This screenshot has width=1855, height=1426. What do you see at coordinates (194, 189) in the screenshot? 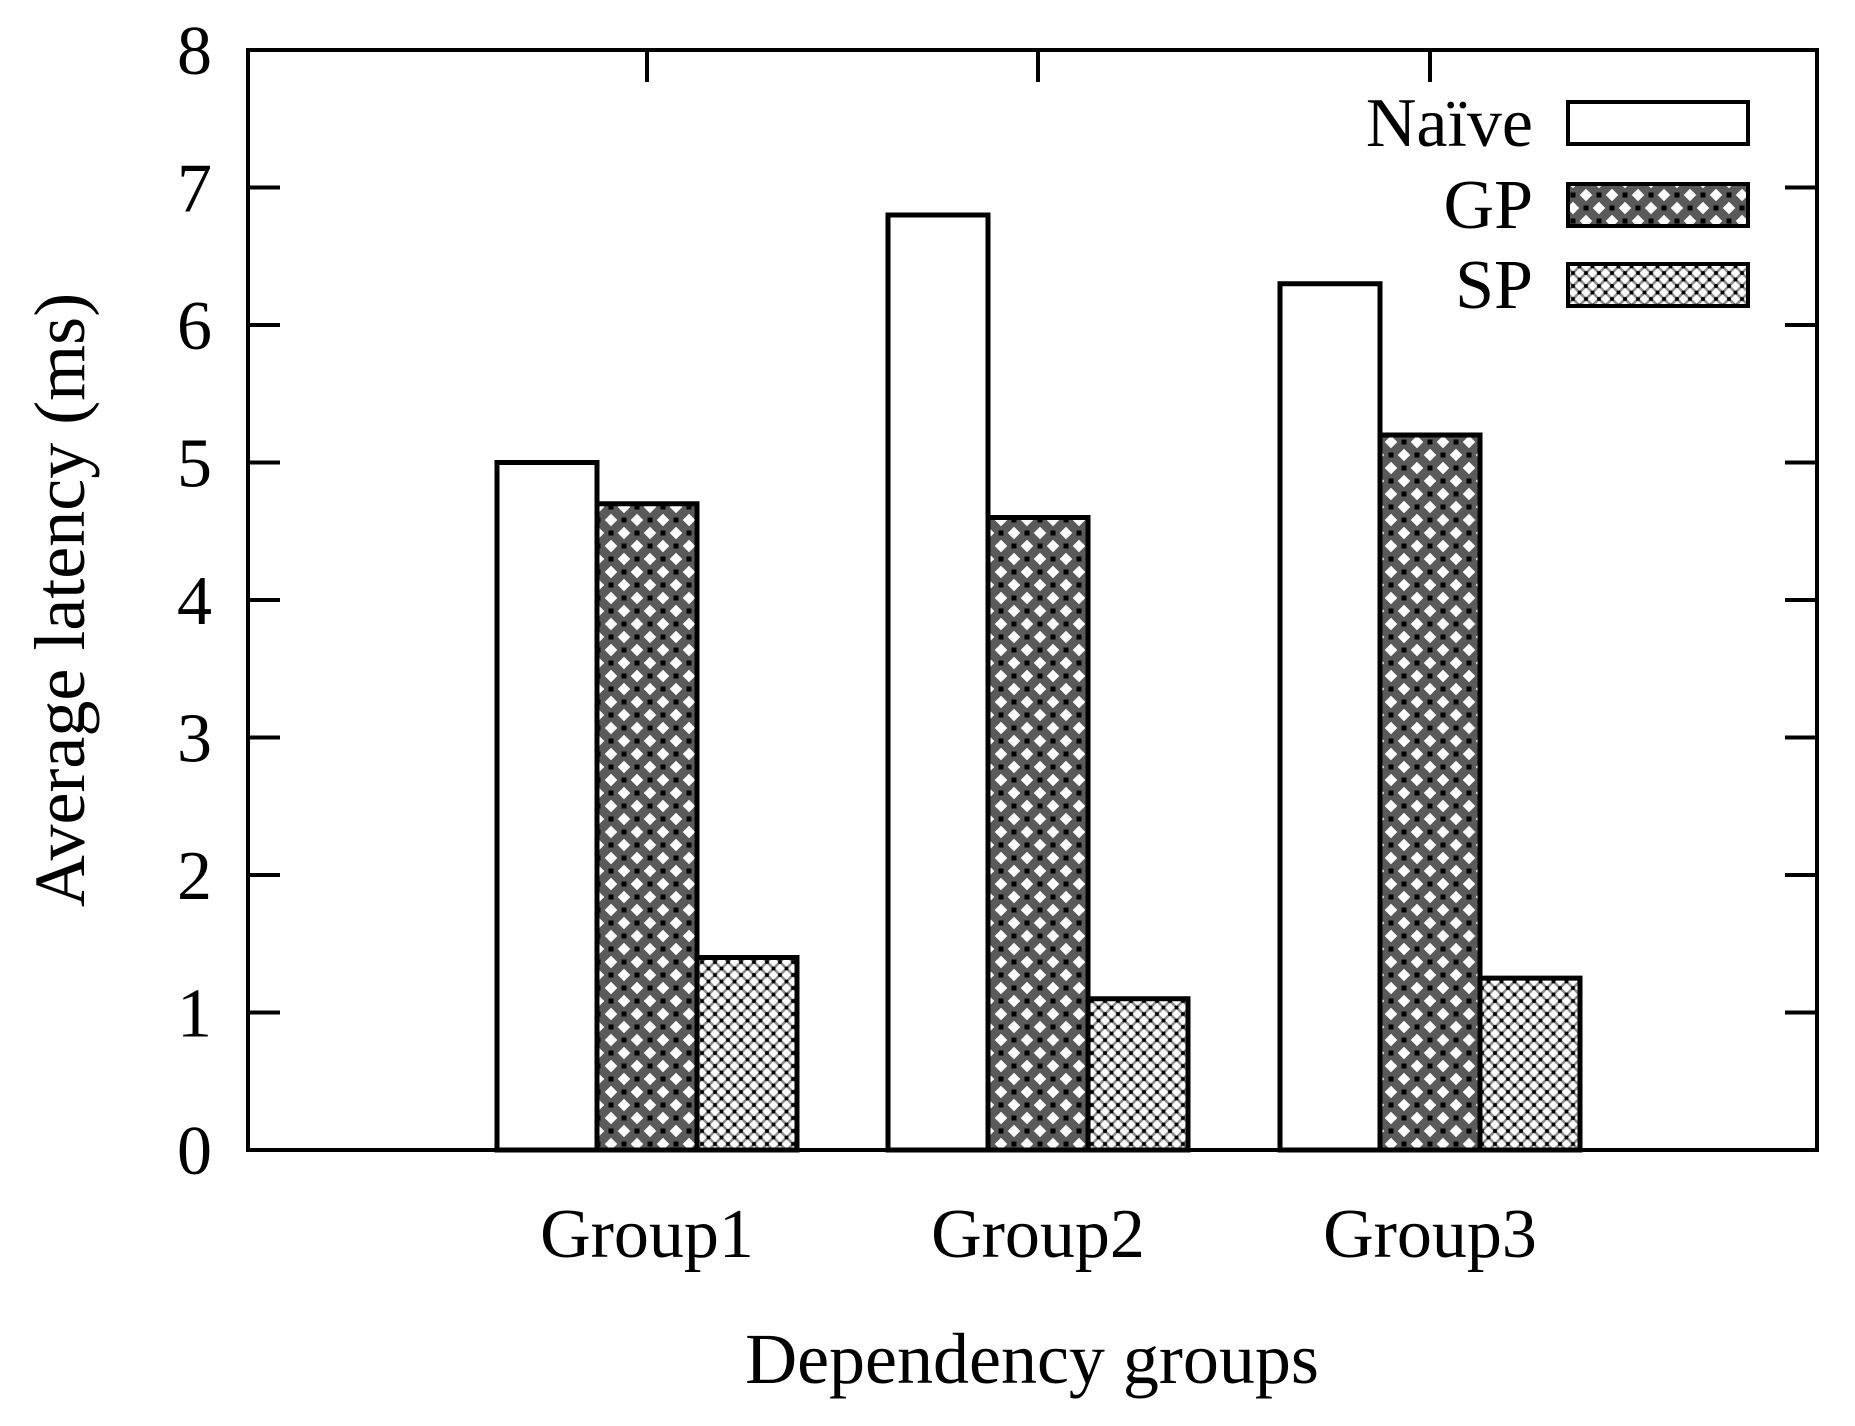
I see `y-tick-label-7: 7` at bounding box center [194, 189].